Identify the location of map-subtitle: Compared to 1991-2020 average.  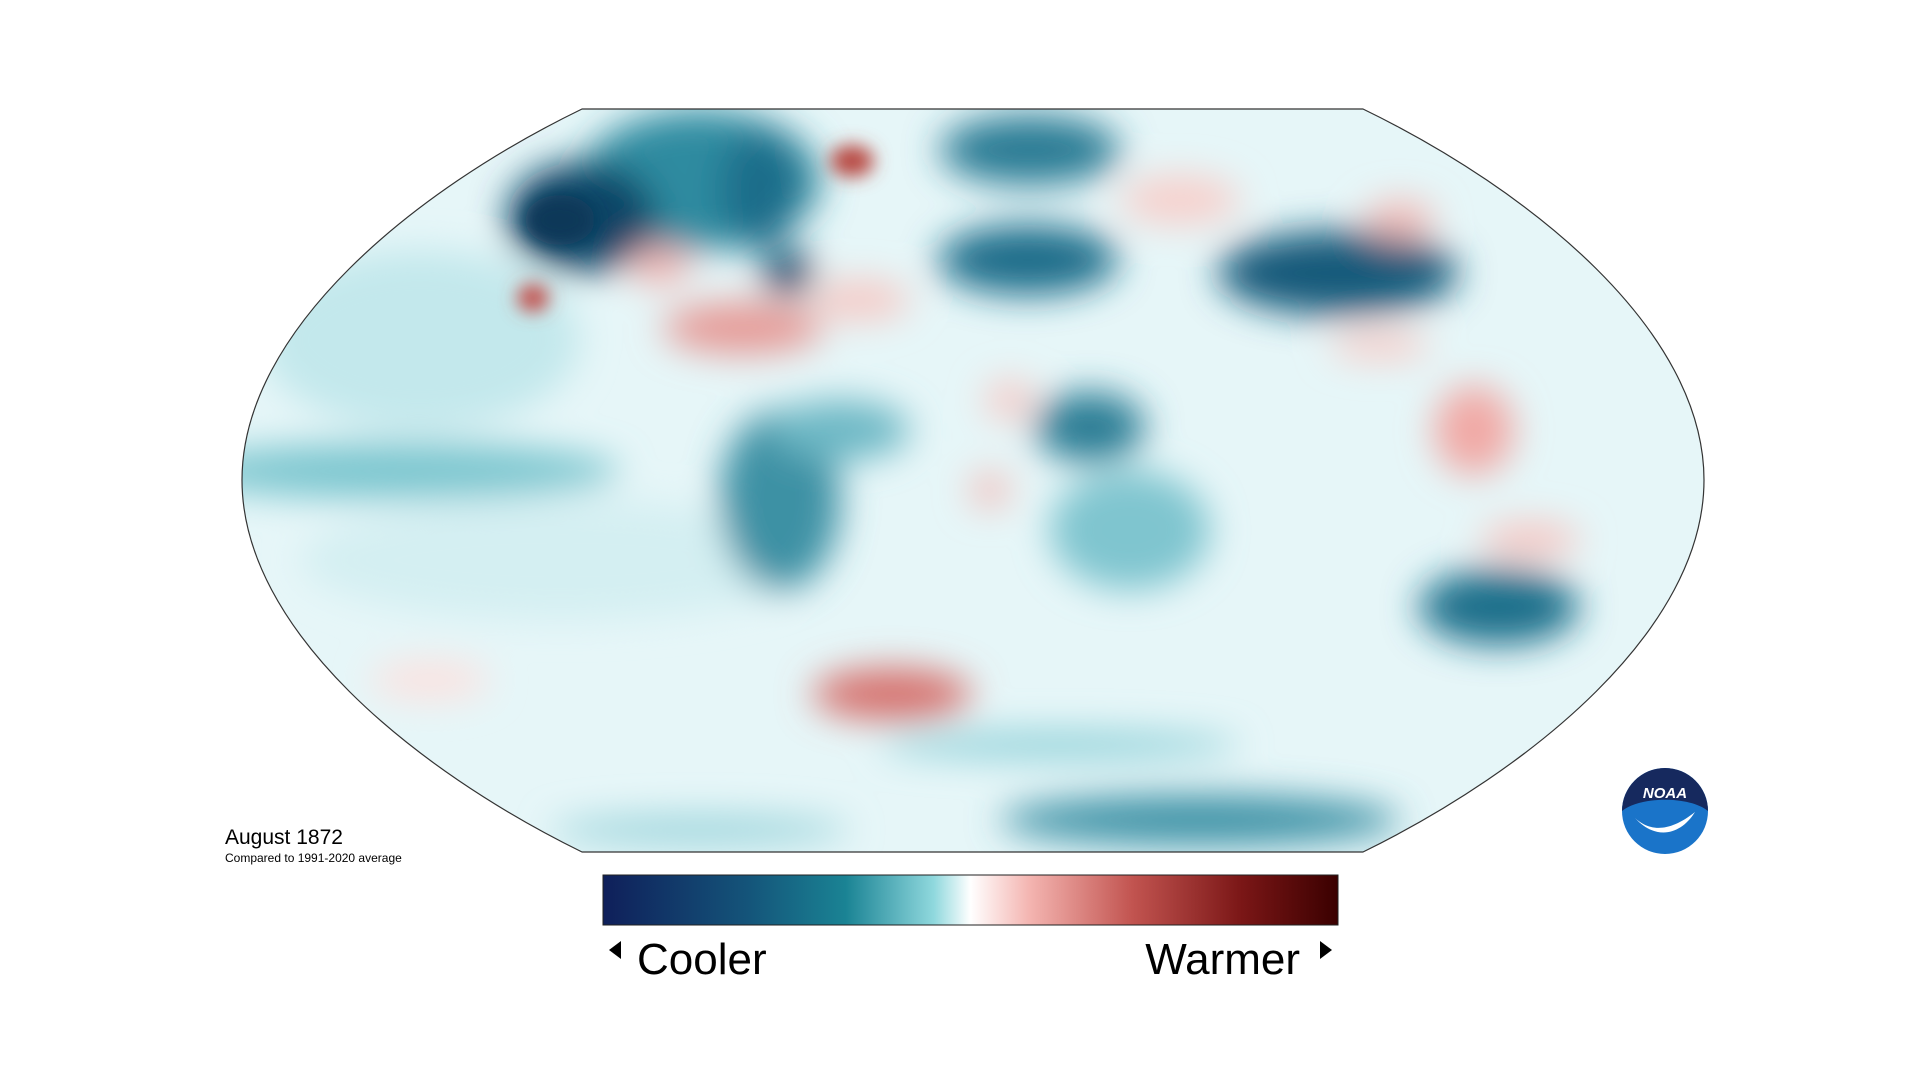
(313, 858).